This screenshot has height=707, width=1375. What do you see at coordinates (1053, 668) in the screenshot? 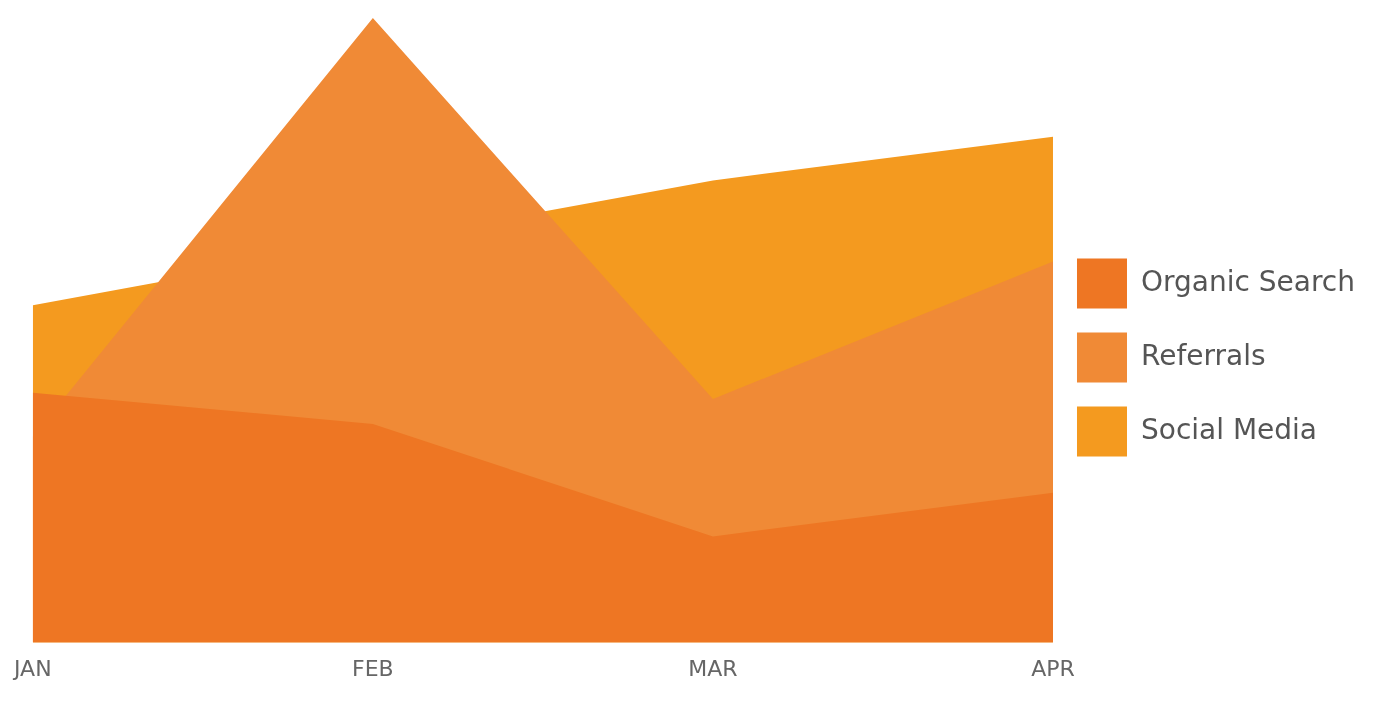
I see `x-tick-label: APR` at bounding box center [1053, 668].